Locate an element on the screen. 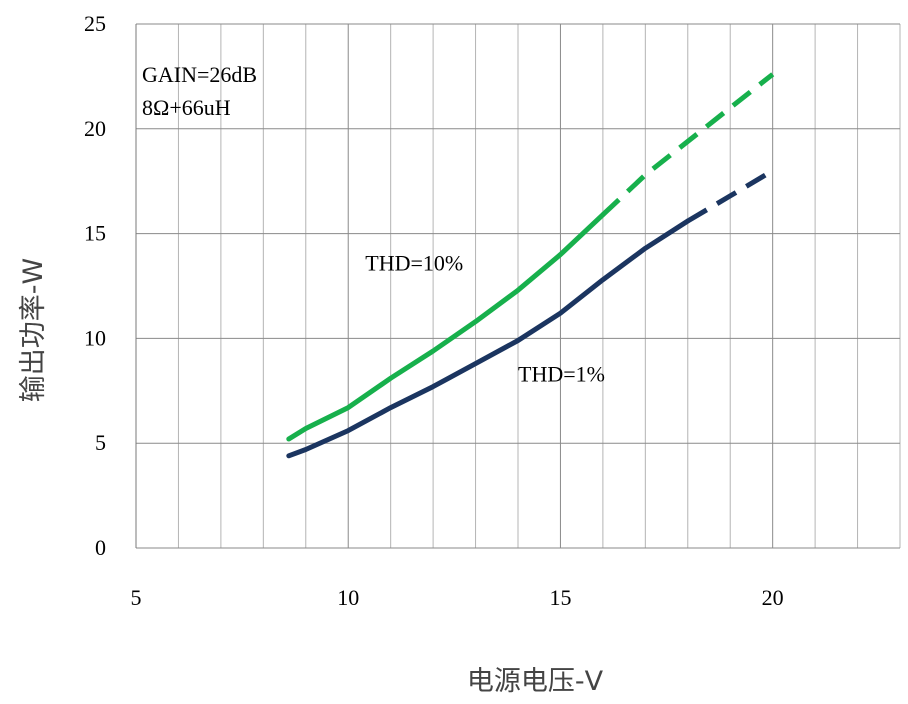  annotation-load: 8Ω+66uH is located at coordinates (186, 107).